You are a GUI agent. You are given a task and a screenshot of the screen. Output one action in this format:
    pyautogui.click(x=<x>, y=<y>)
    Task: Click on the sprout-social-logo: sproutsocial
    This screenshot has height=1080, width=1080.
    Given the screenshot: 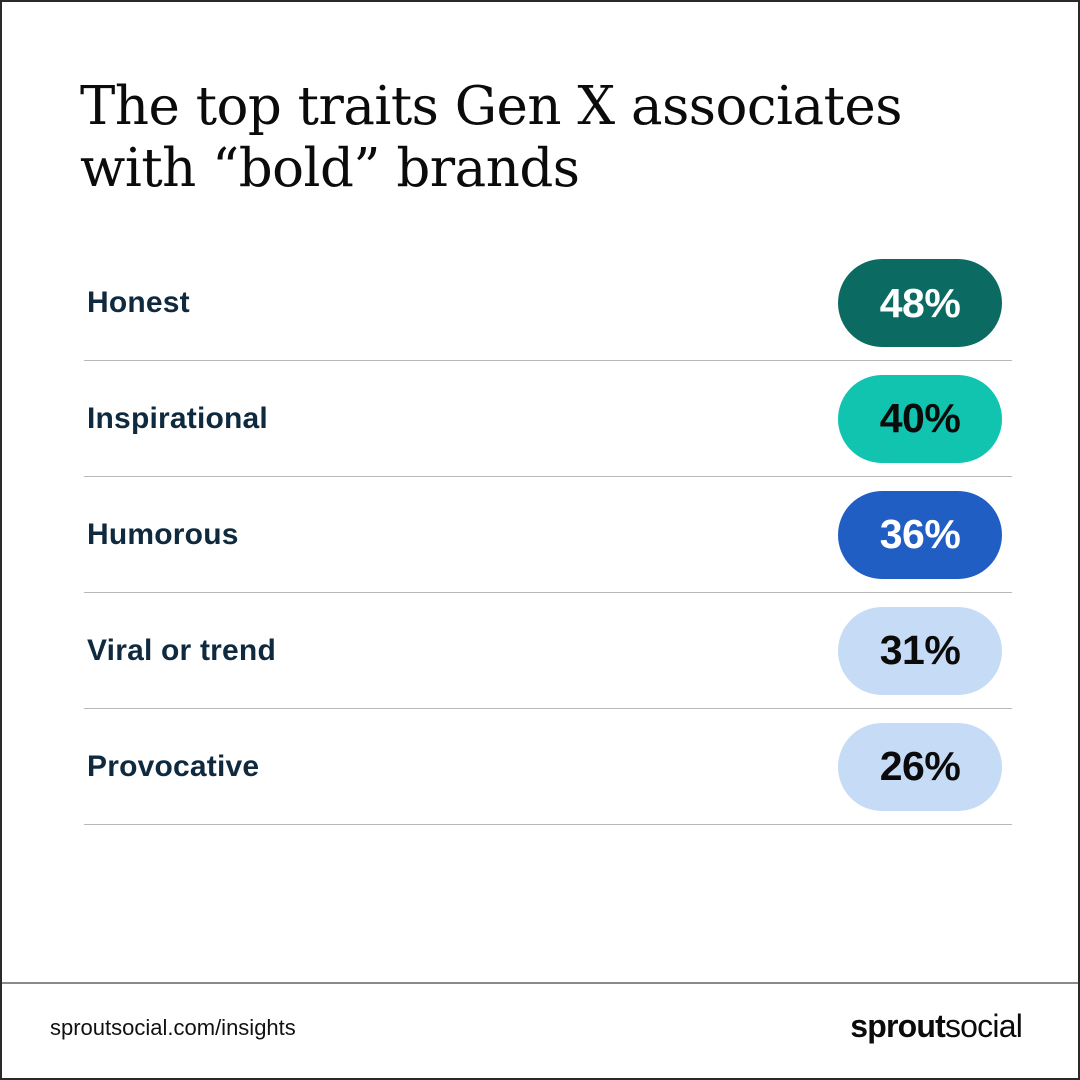 What is the action you would take?
    pyautogui.click(x=936, y=1026)
    